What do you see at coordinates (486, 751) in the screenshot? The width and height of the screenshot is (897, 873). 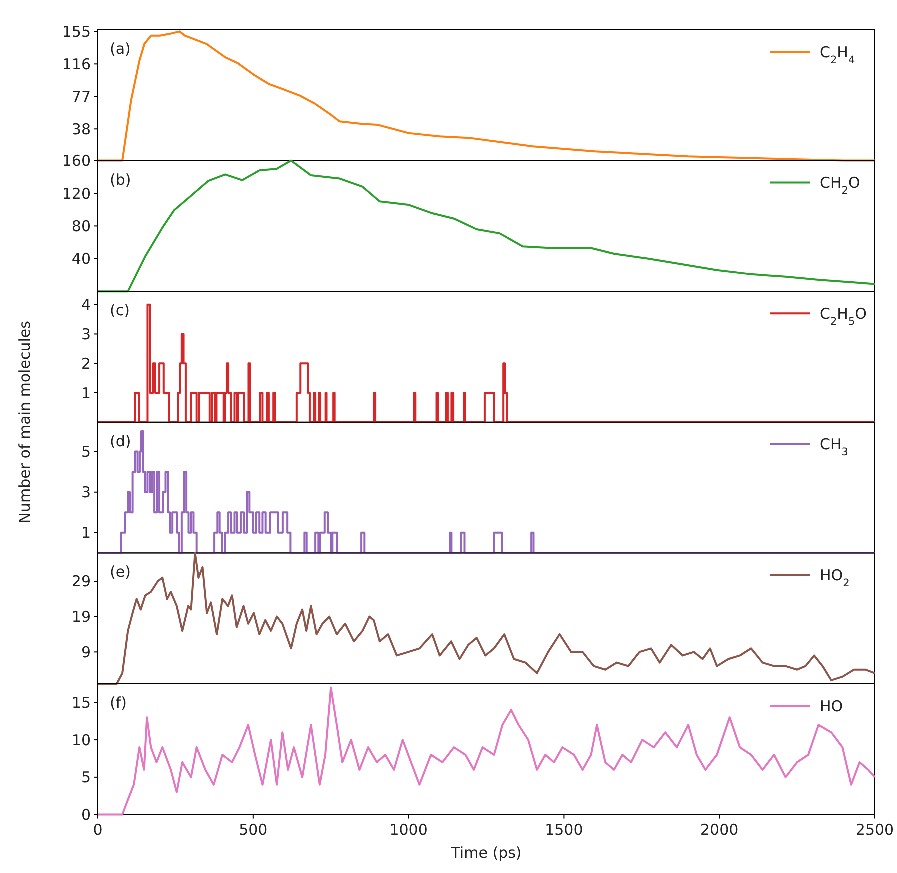 I see `line-series` at bounding box center [486, 751].